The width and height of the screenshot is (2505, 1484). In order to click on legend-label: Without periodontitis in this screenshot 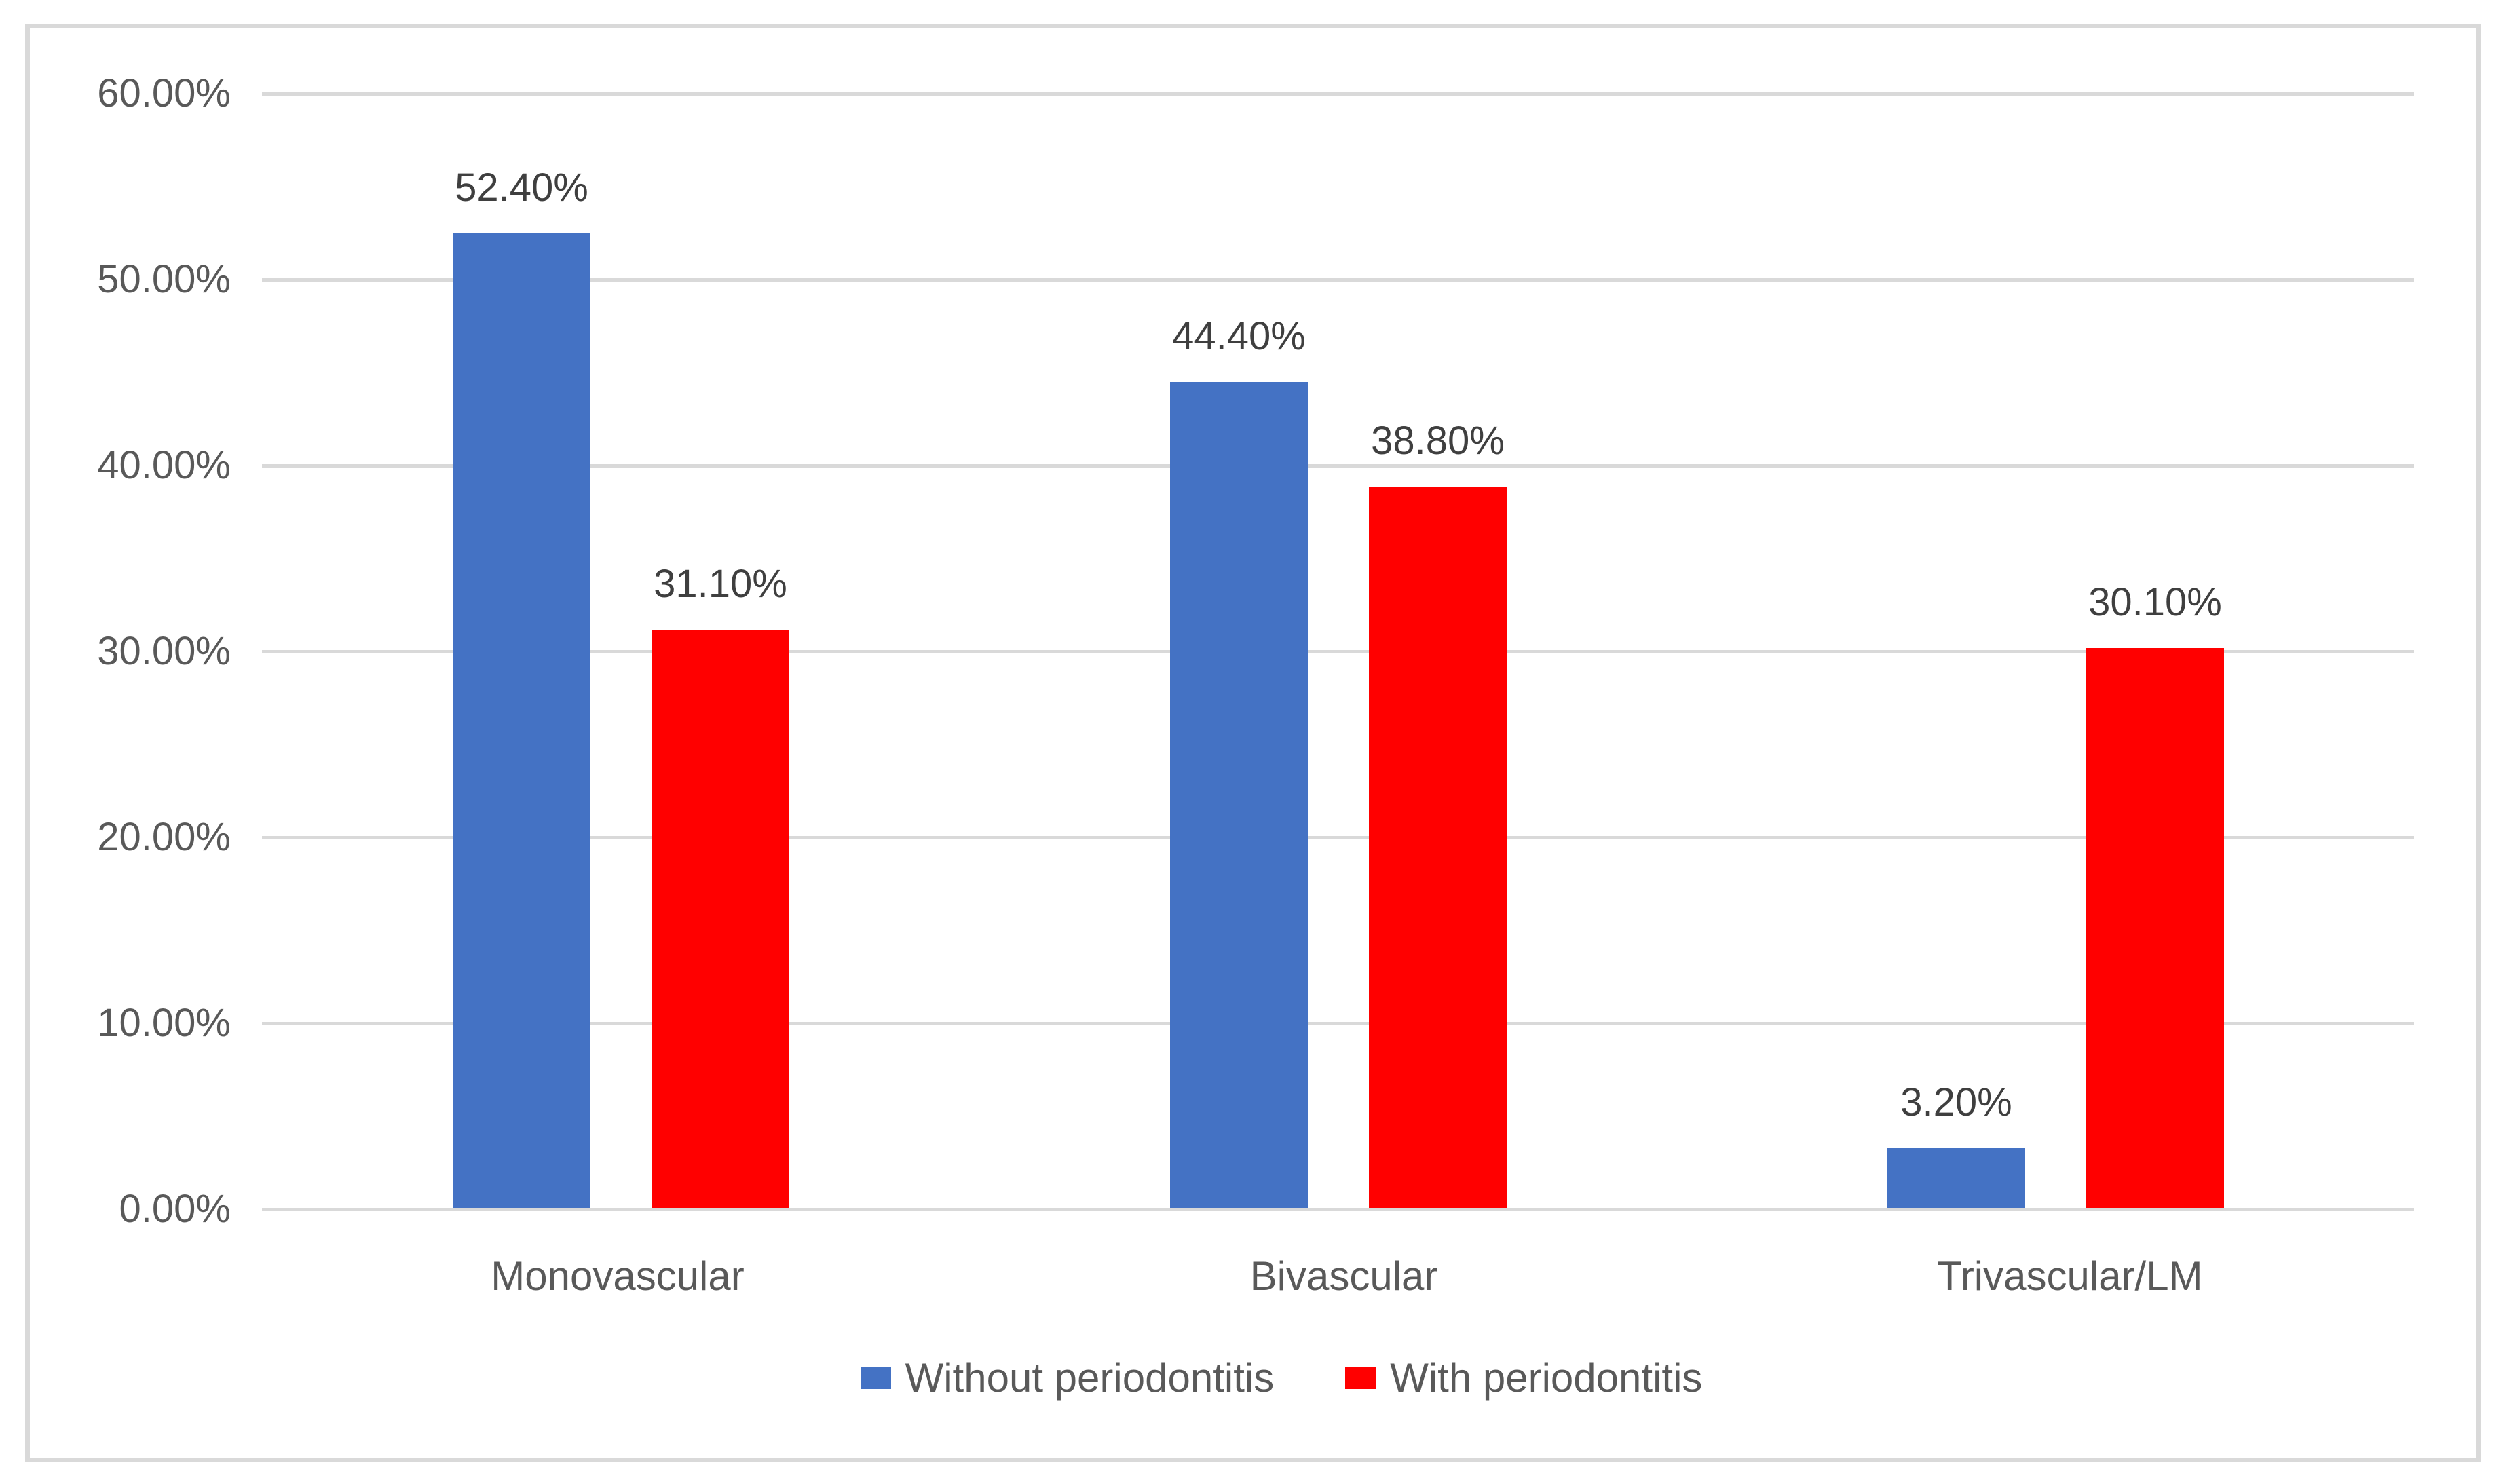, I will do `click(1090, 1378)`.